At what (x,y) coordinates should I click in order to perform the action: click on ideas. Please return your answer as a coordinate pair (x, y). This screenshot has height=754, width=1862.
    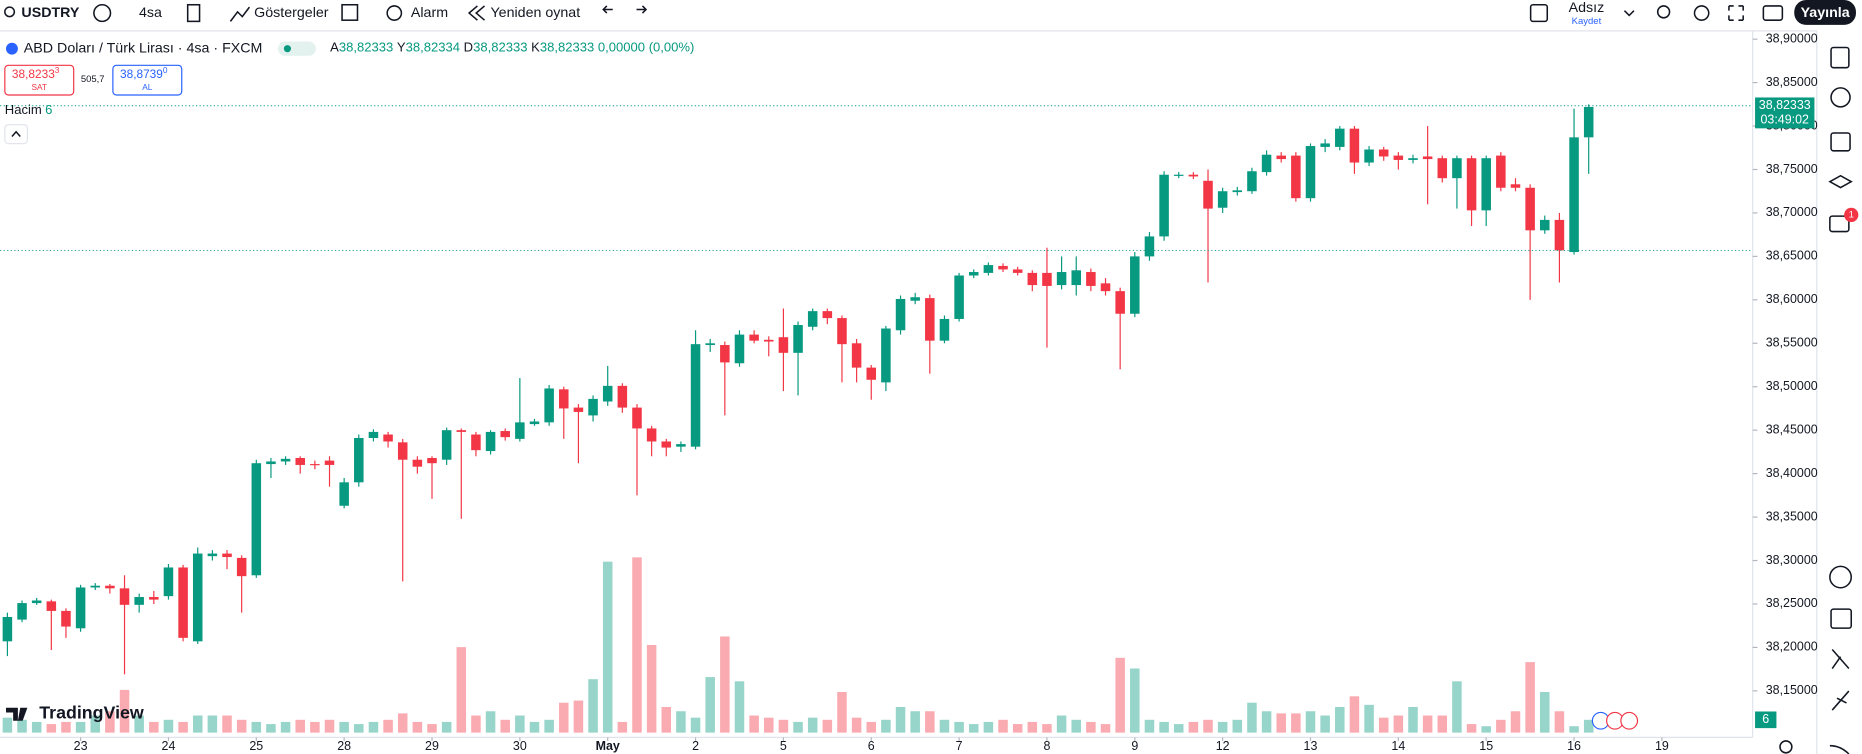
    Looking at the image, I should click on (1840, 659).